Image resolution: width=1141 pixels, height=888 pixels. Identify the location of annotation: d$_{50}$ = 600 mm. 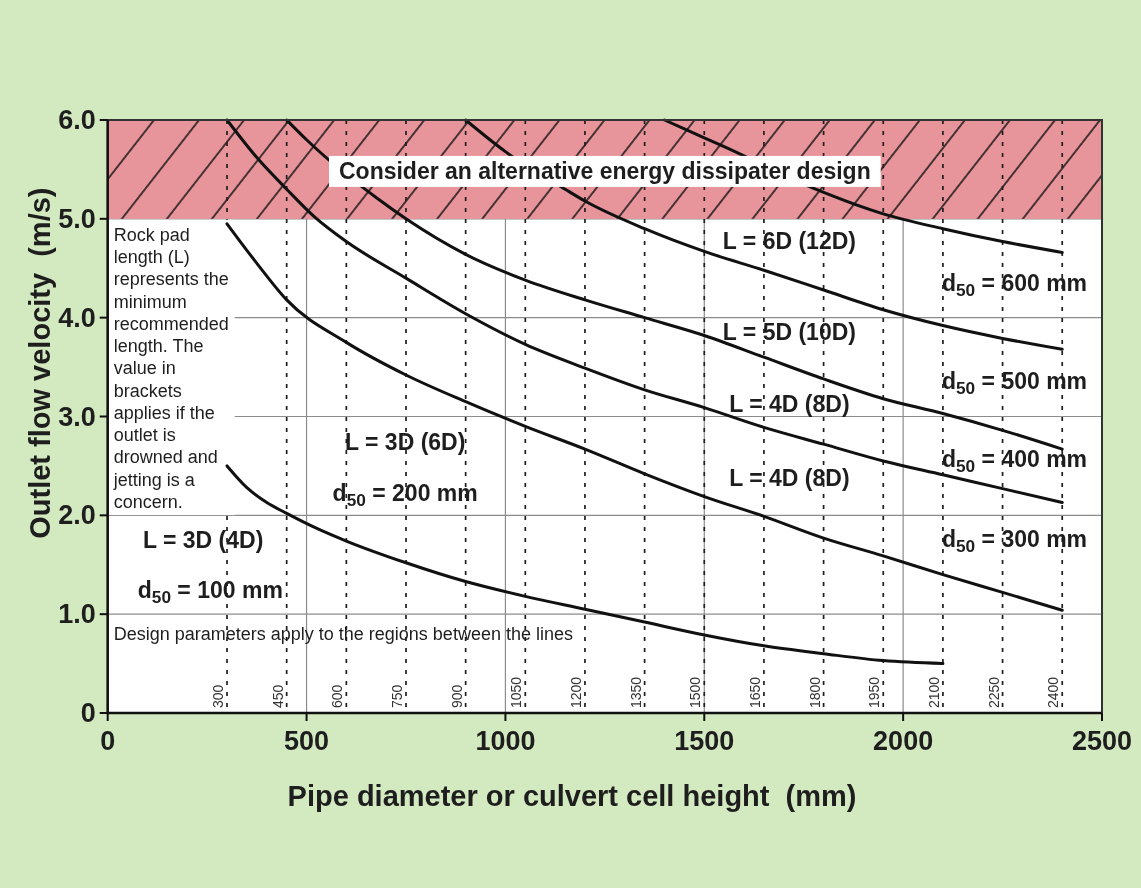
(1014, 285).